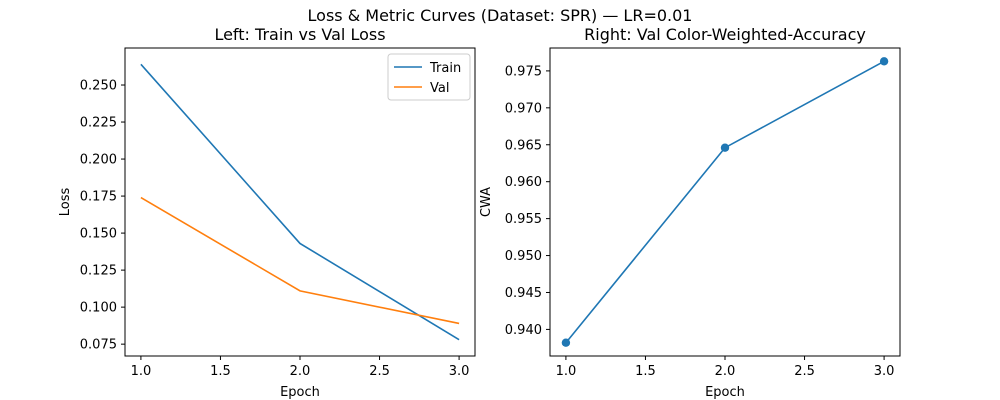 The image size is (1000, 400). I want to click on right-chart-ytick-label: 0.950, so click(523, 256).